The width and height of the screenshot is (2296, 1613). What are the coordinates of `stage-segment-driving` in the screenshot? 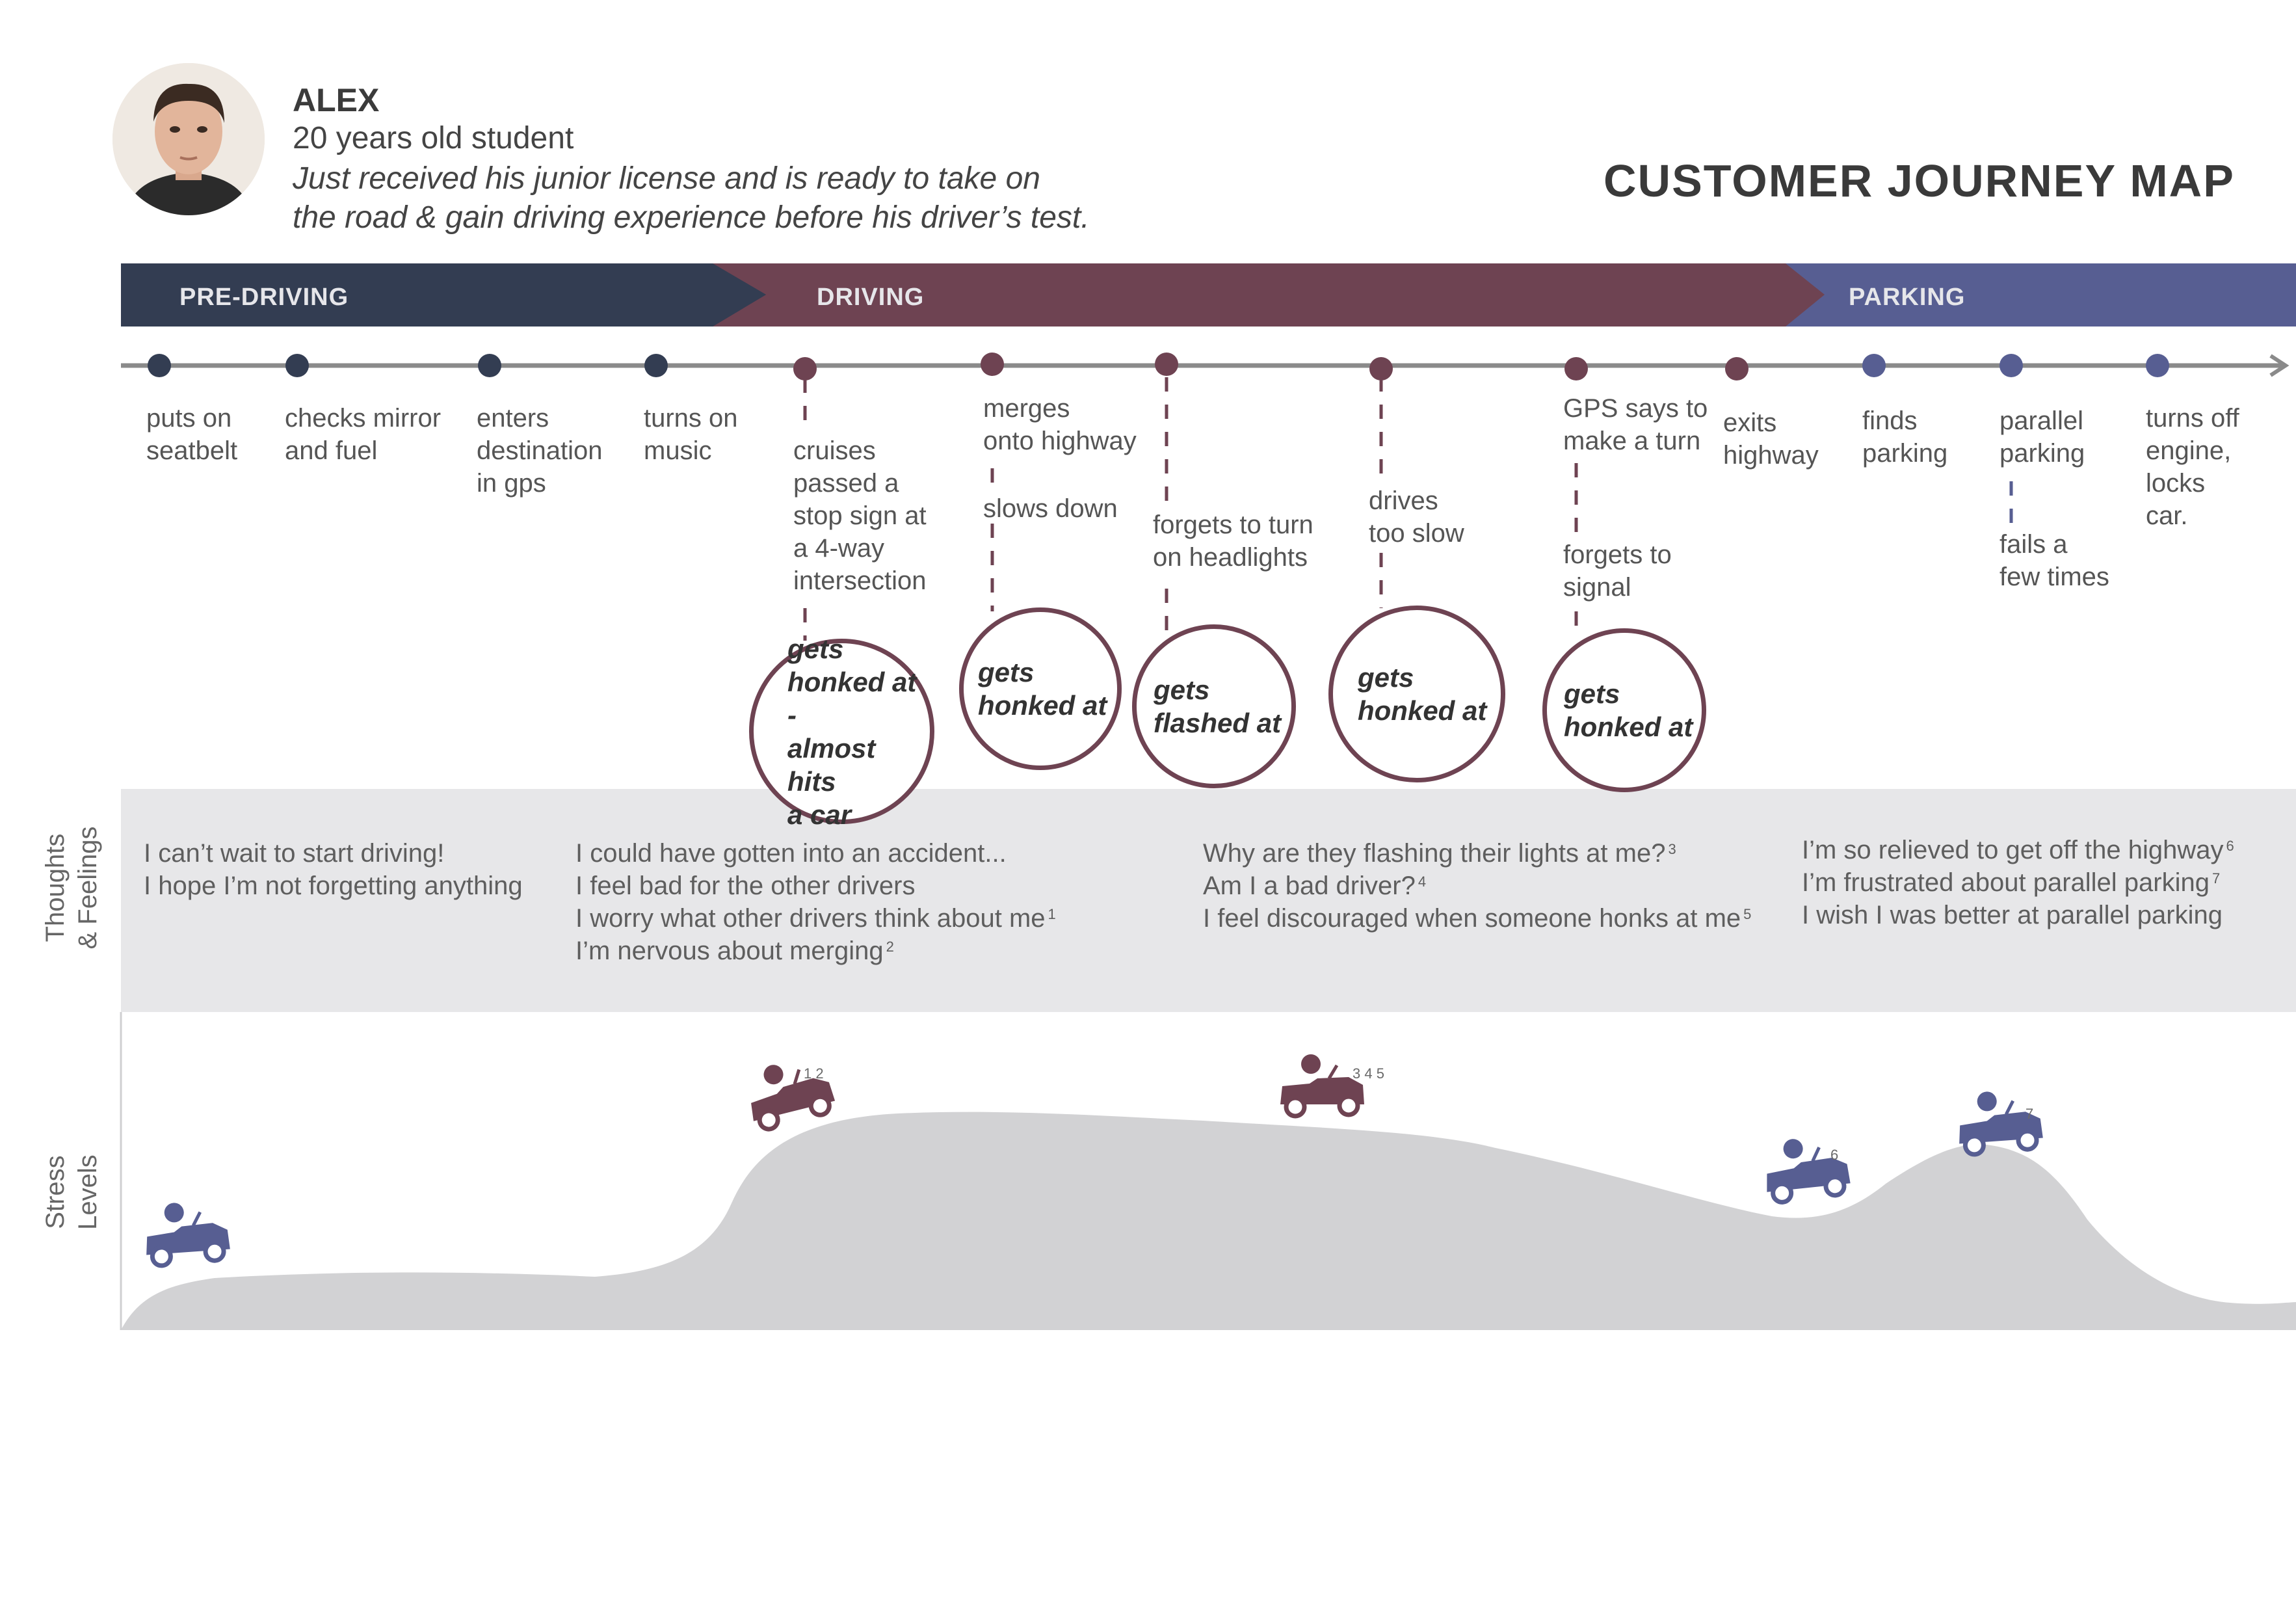 It's located at (1269, 295).